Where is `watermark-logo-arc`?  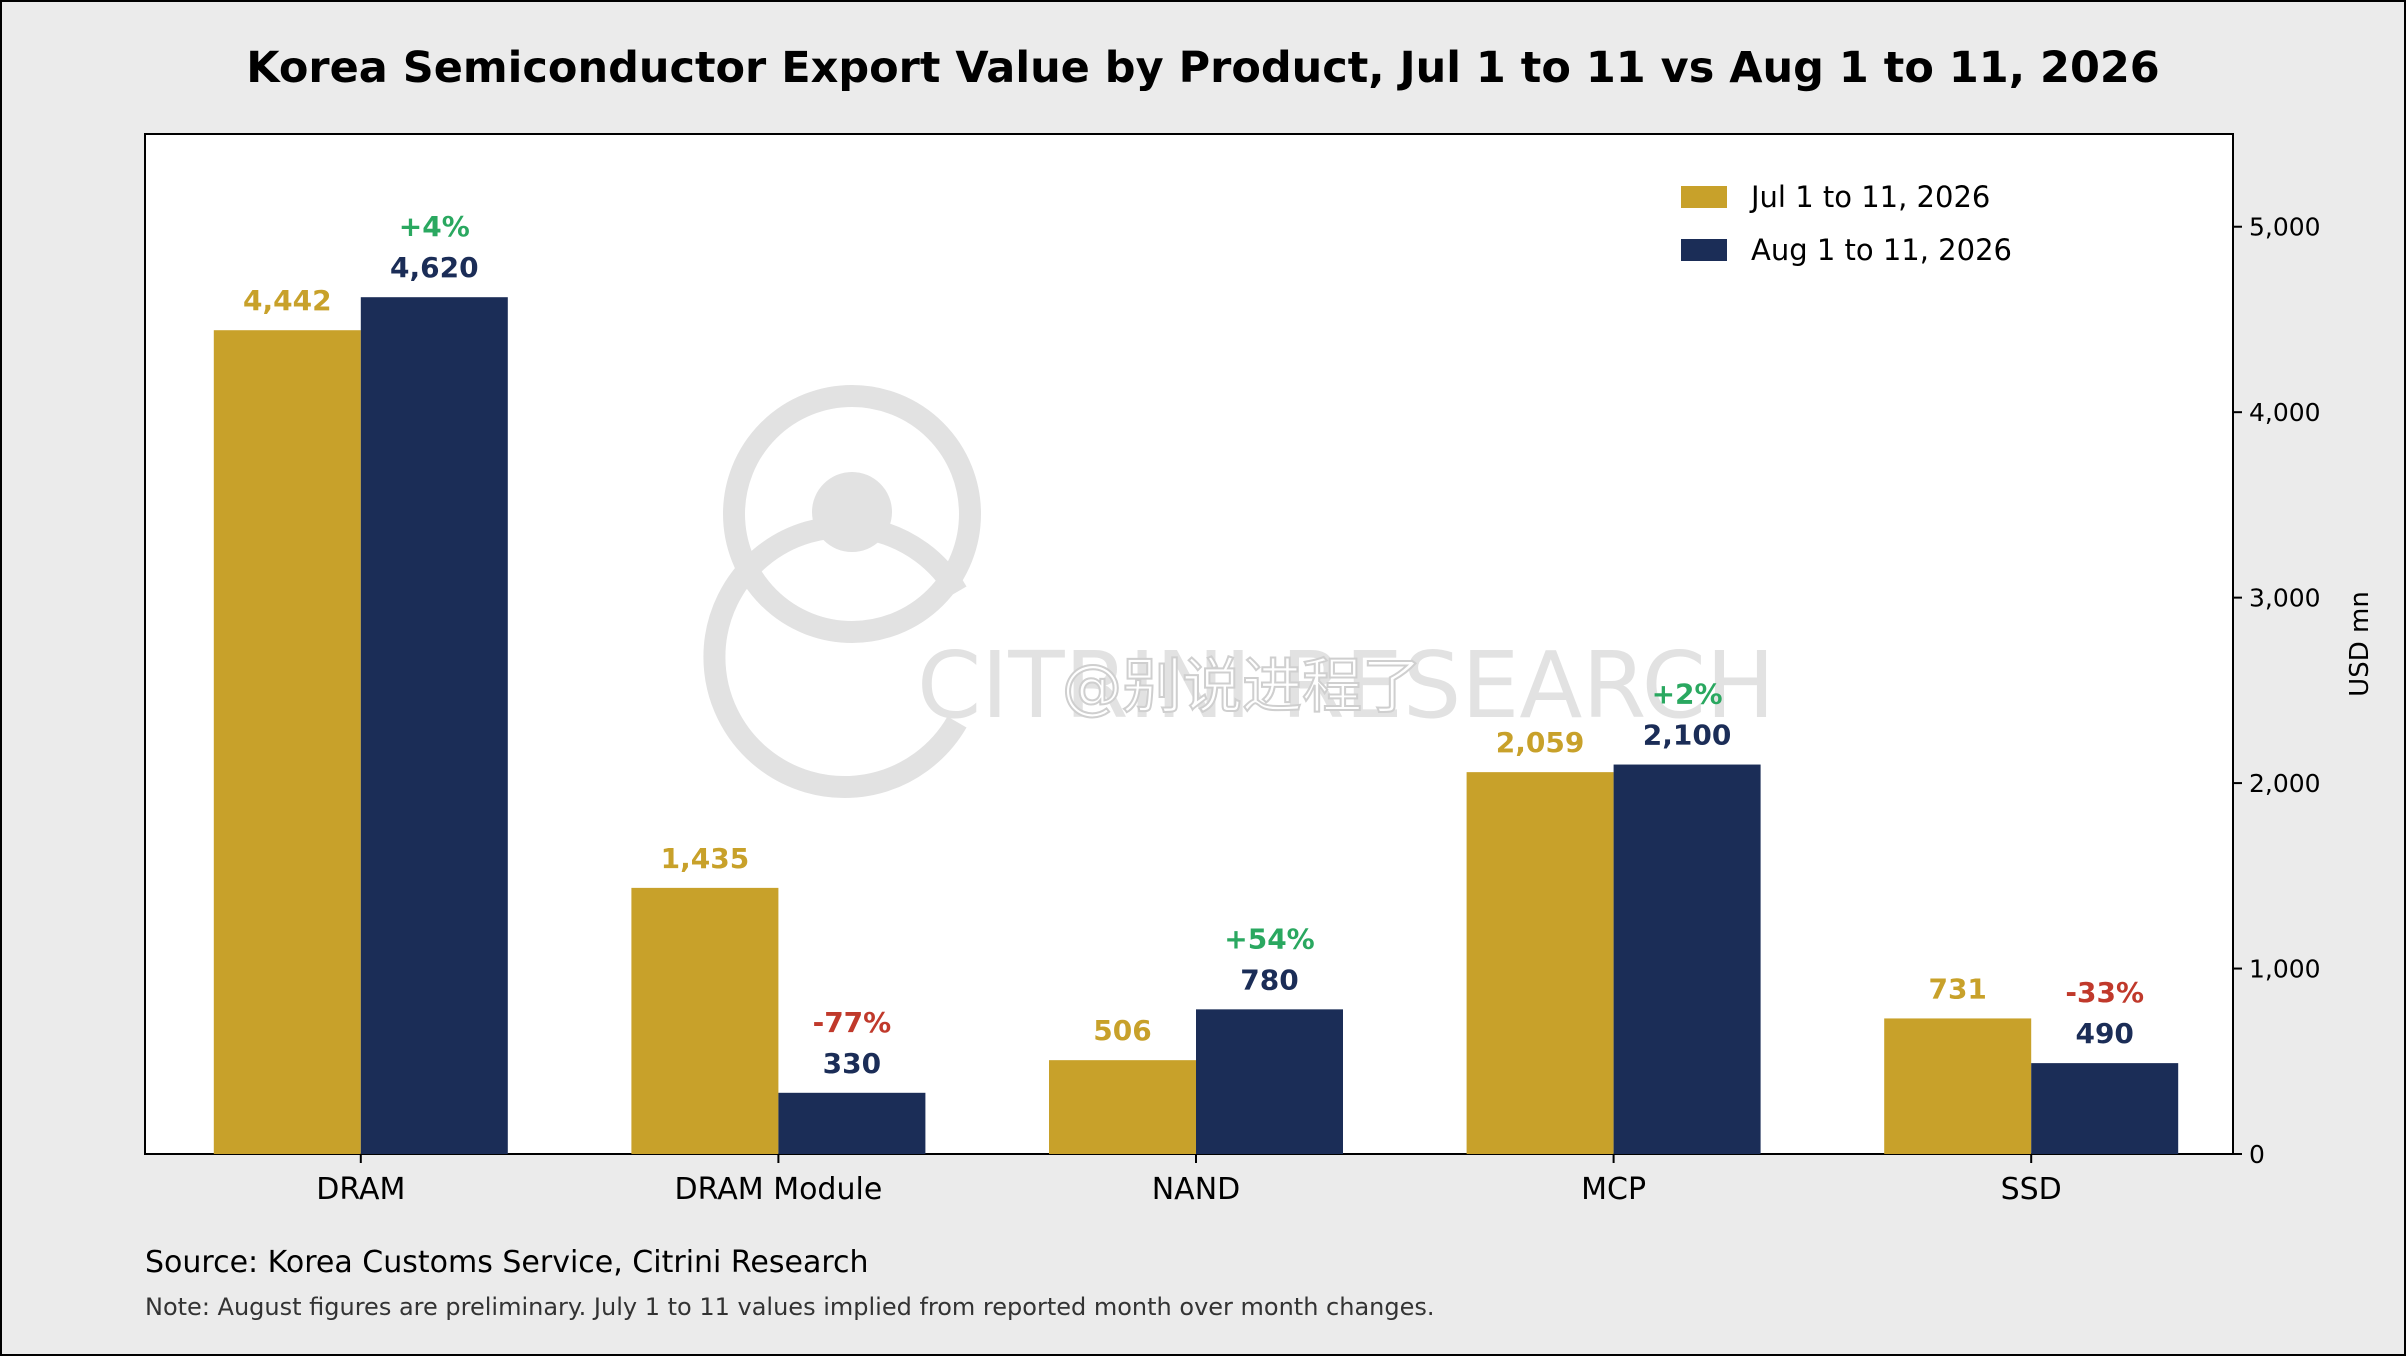 watermark-logo-arc is located at coordinates (835, 657).